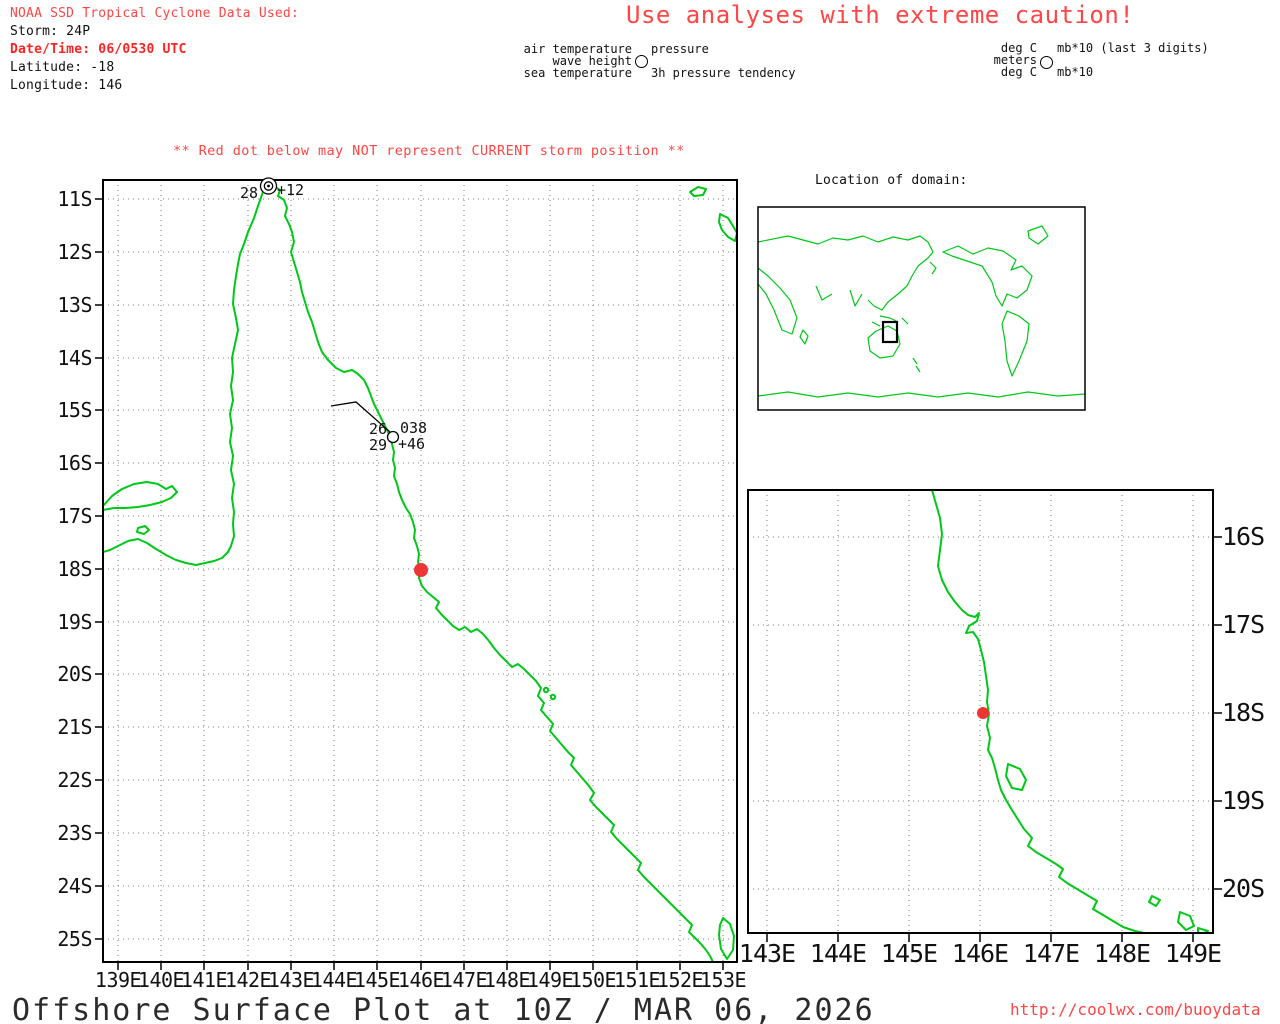 The image size is (1280, 1024). Describe the element at coordinates (377, 429) in the screenshot. I see `station-air-temp: 26` at that location.